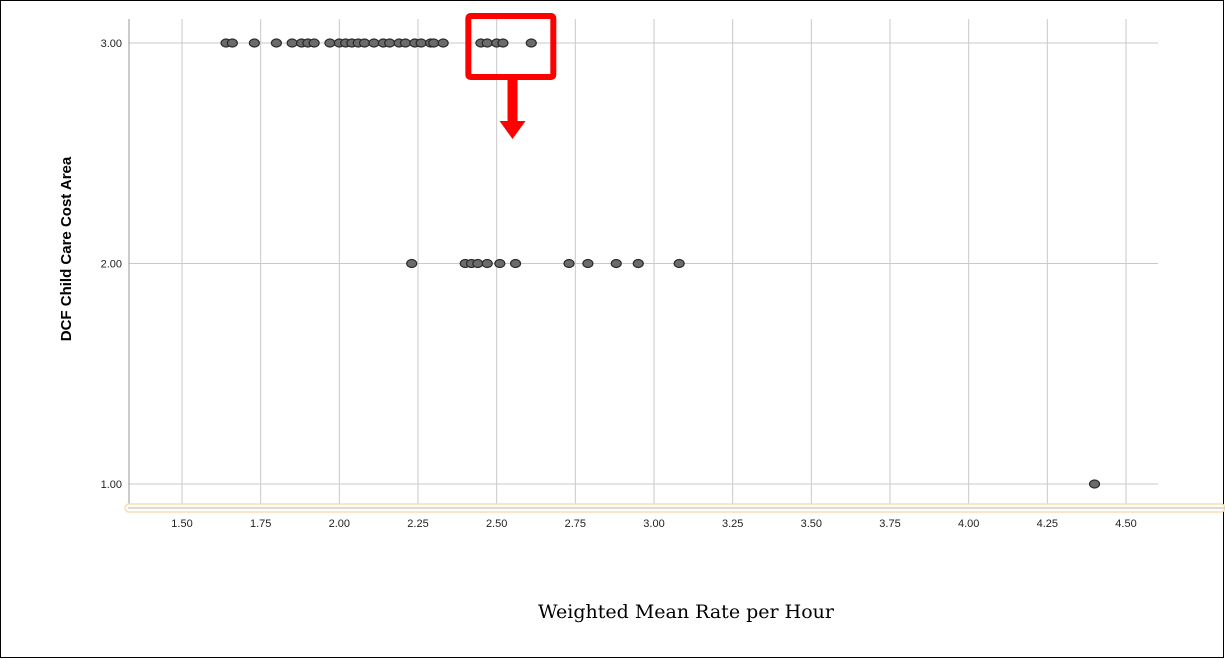 The width and height of the screenshot is (1225, 659). Describe the element at coordinates (496, 524) in the screenshot. I see `x-tick-label: 2.50` at that location.